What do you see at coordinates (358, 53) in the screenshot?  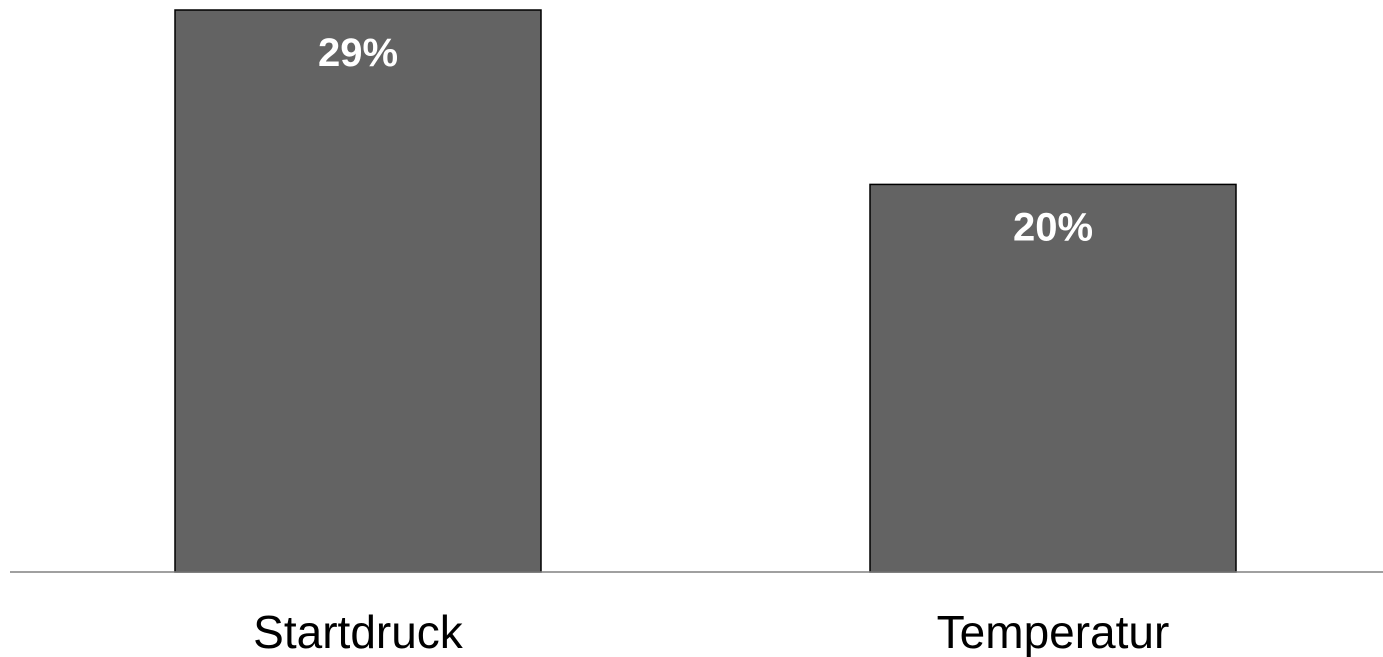 I see `data-label-startdruck: 29%` at bounding box center [358, 53].